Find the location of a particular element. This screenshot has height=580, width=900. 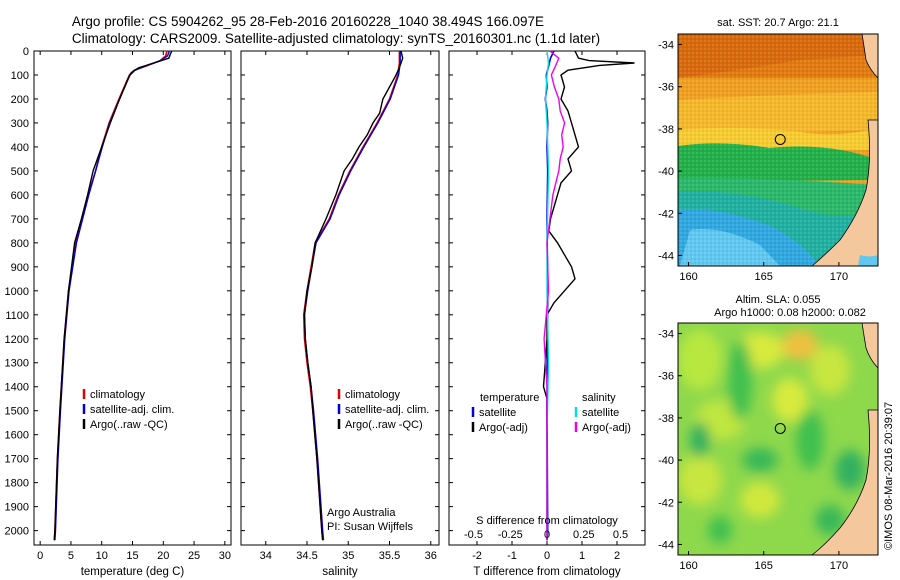

depth-tick-label: 200 is located at coordinates (20, 100).